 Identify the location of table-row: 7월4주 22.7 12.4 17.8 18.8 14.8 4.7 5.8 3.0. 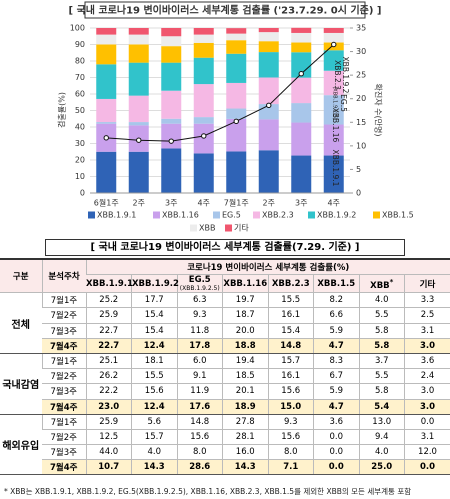
(225, 346).